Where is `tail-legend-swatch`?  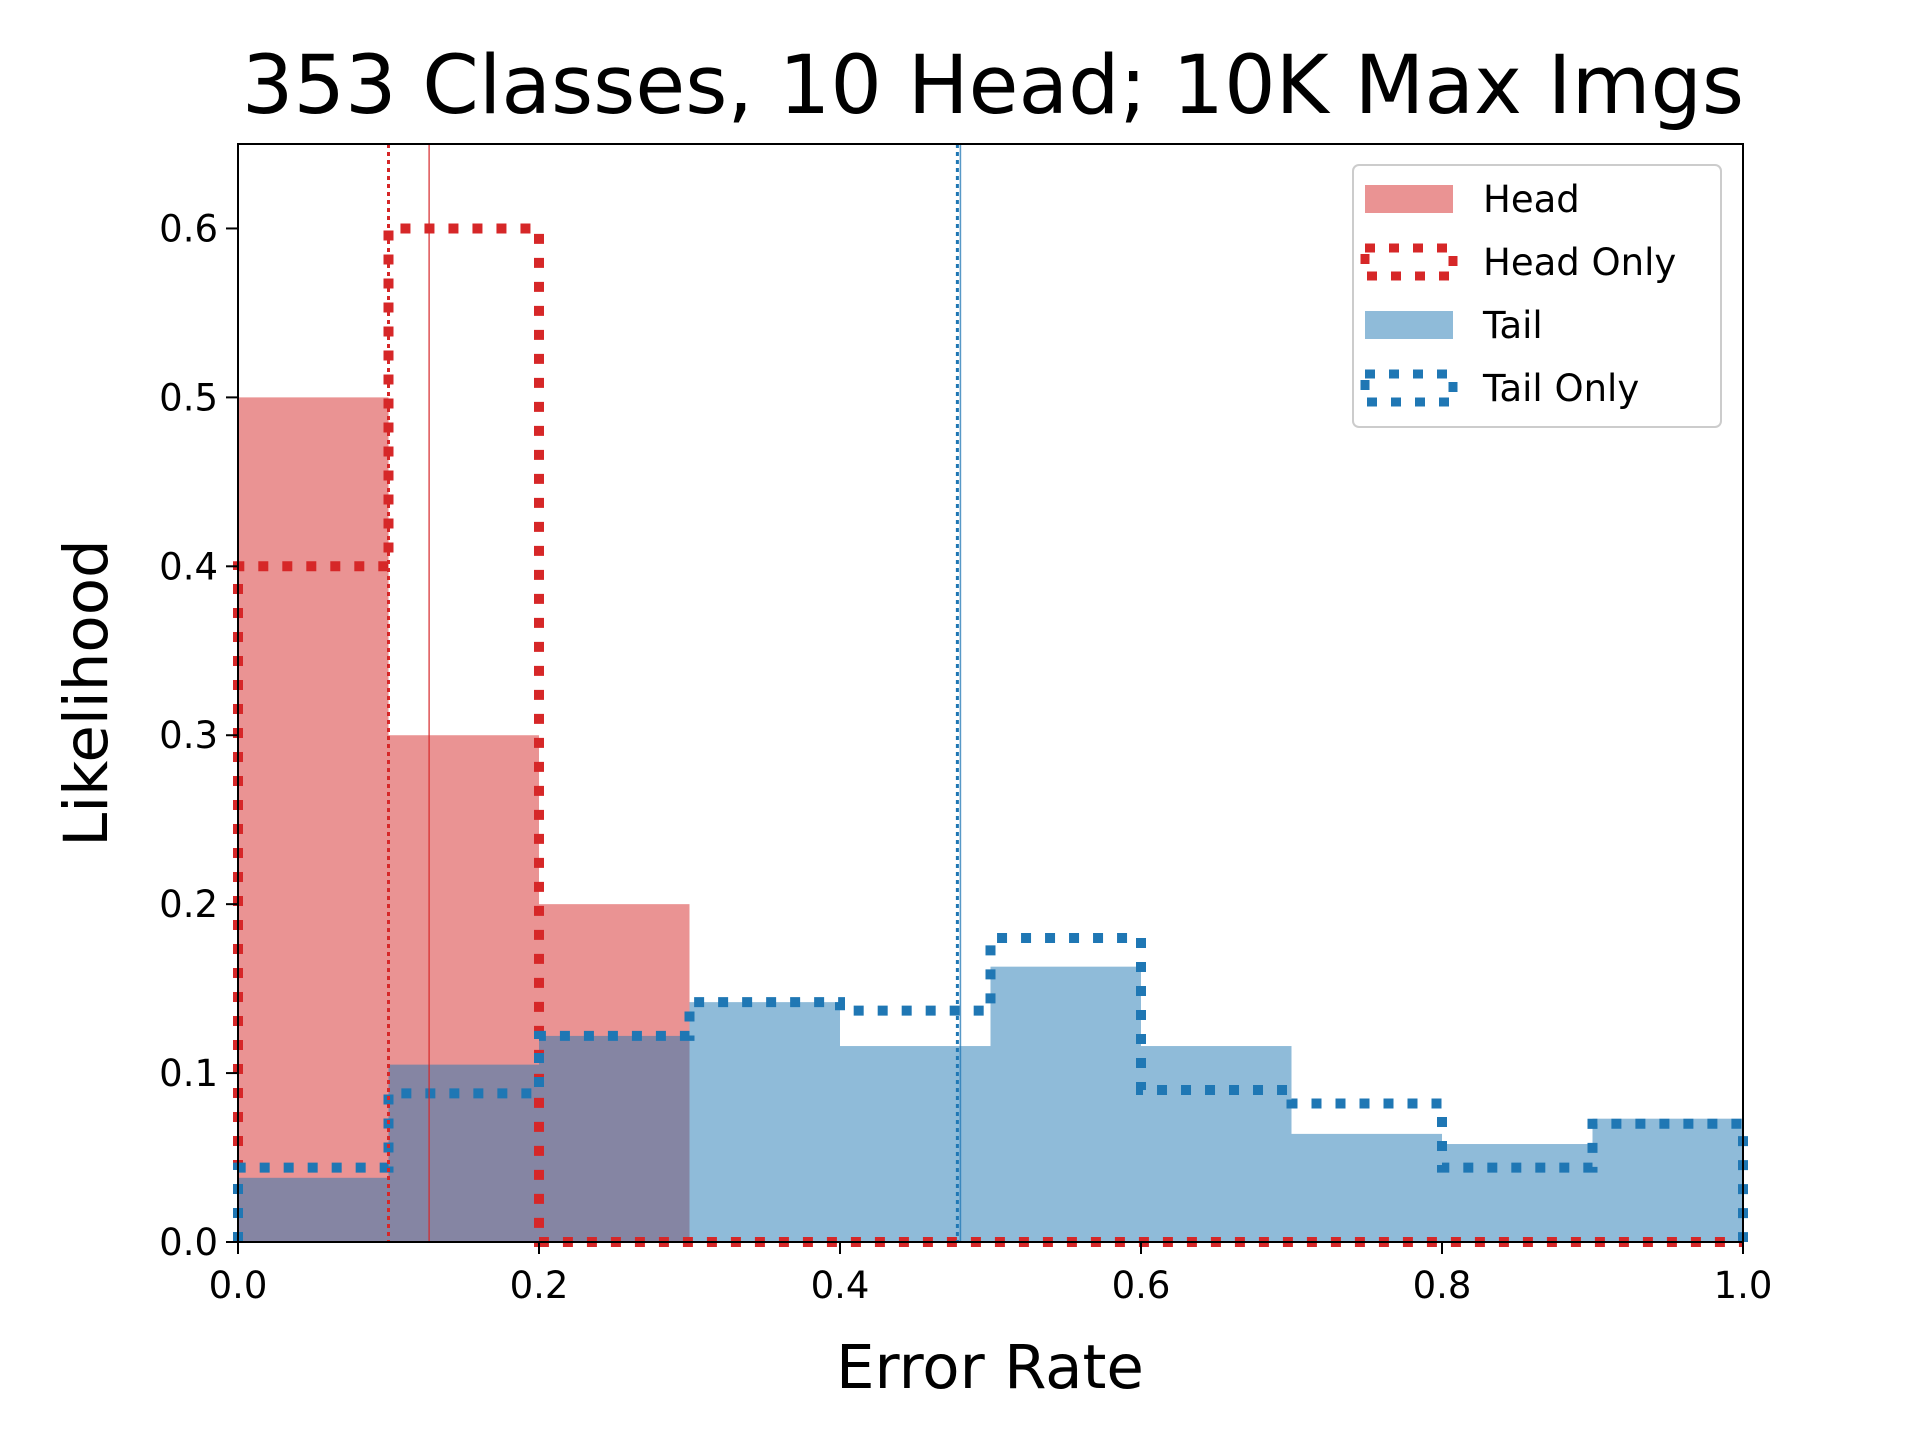
tail-legend-swatch is located at coordinates (1409, 325).